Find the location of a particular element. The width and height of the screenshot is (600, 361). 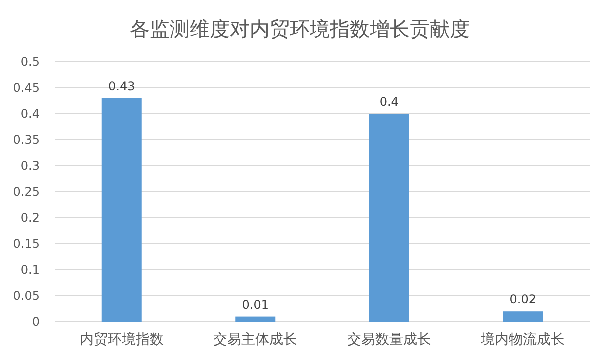

x-tick-label: 境内物流成长 is located at coordinates (523, 340).